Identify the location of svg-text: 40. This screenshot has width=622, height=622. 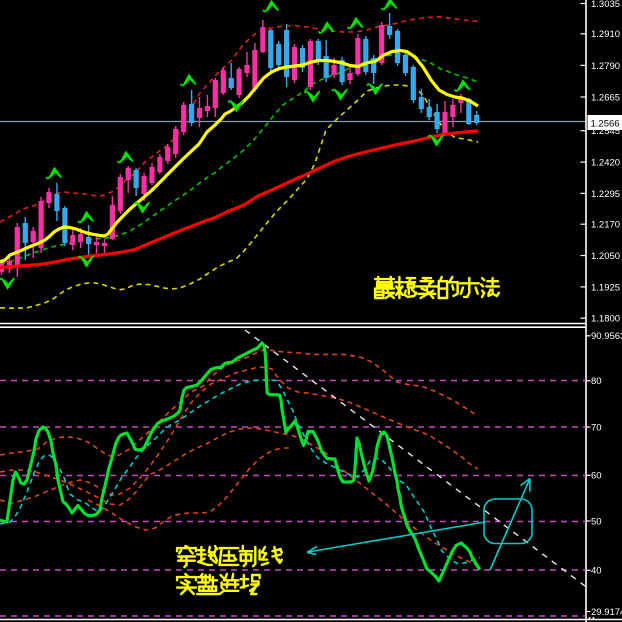
(596, 571).